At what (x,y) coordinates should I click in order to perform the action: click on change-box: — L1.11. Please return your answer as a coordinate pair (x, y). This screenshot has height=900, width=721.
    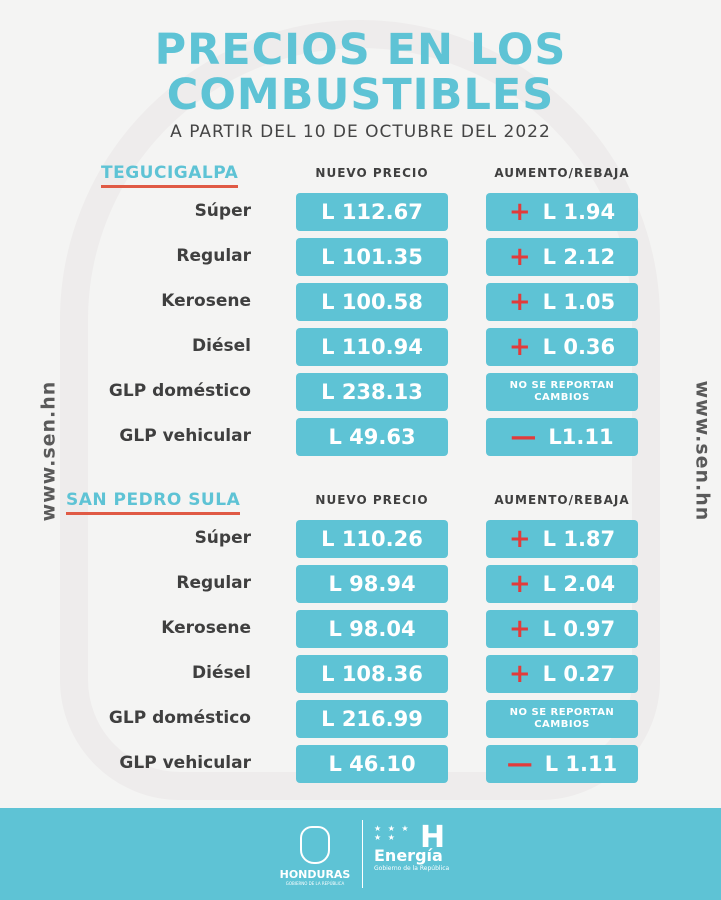
    Looking at the image, I should click on (562, 437).